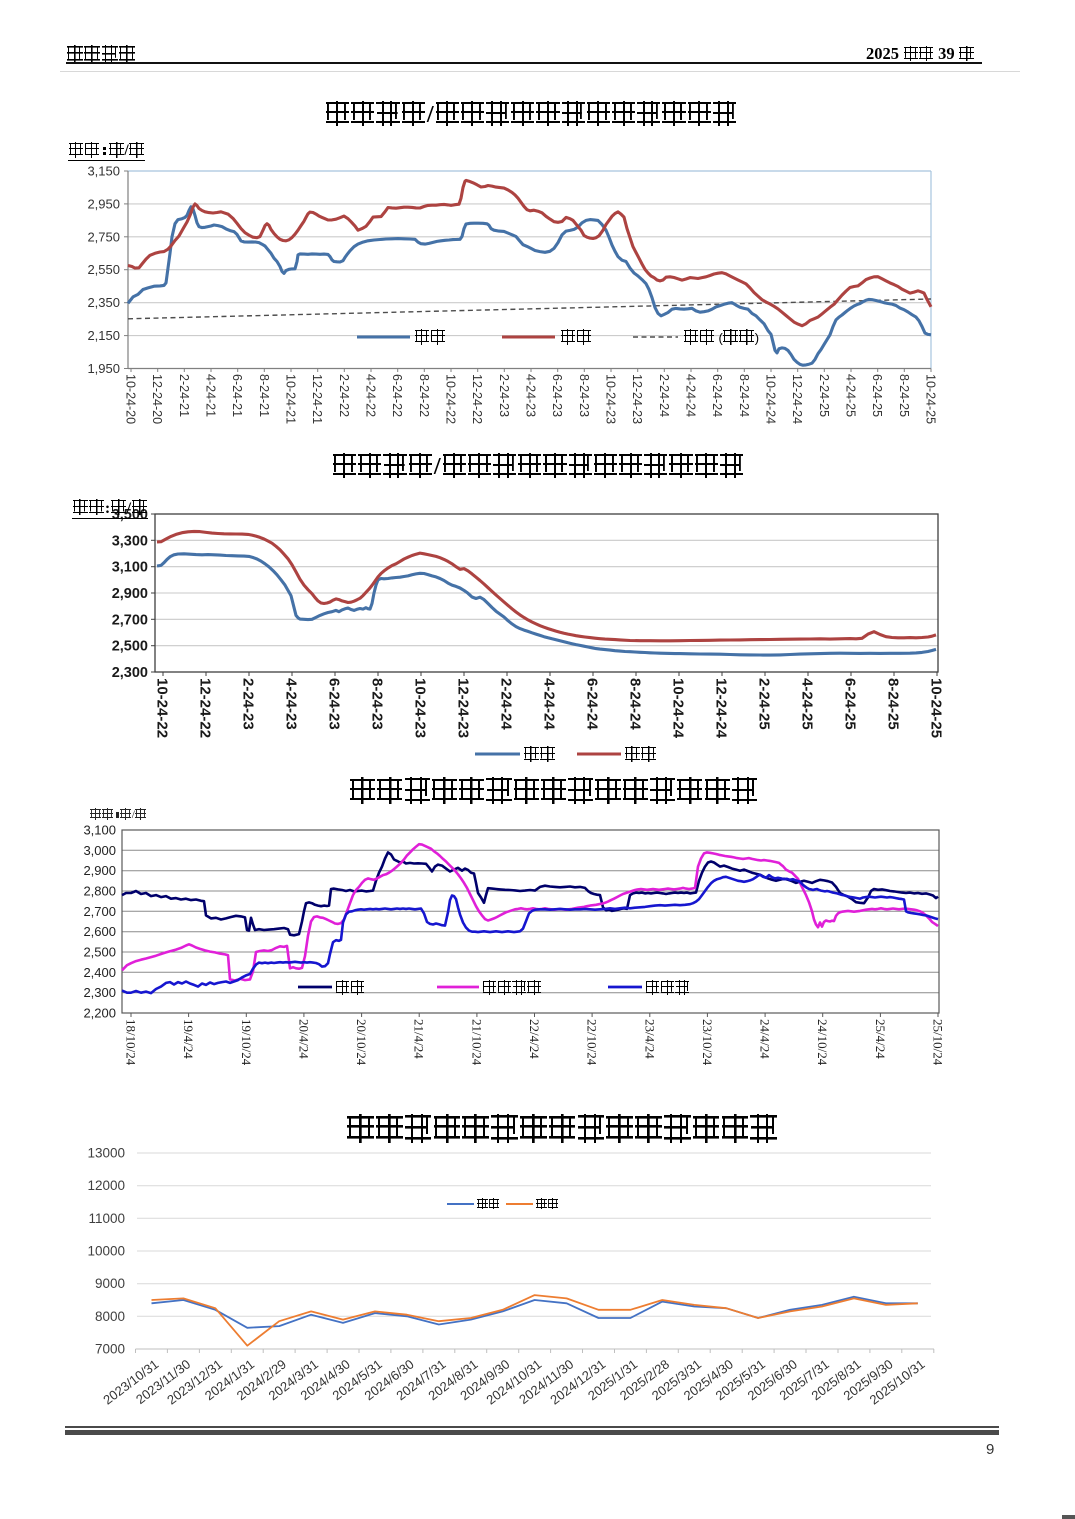 The image size is (1075, 1519). What do you see at coordinates (361, 1042) in the screenshot?
I see `svg-text: 20/10/24` at bounding box center [361, 1042].